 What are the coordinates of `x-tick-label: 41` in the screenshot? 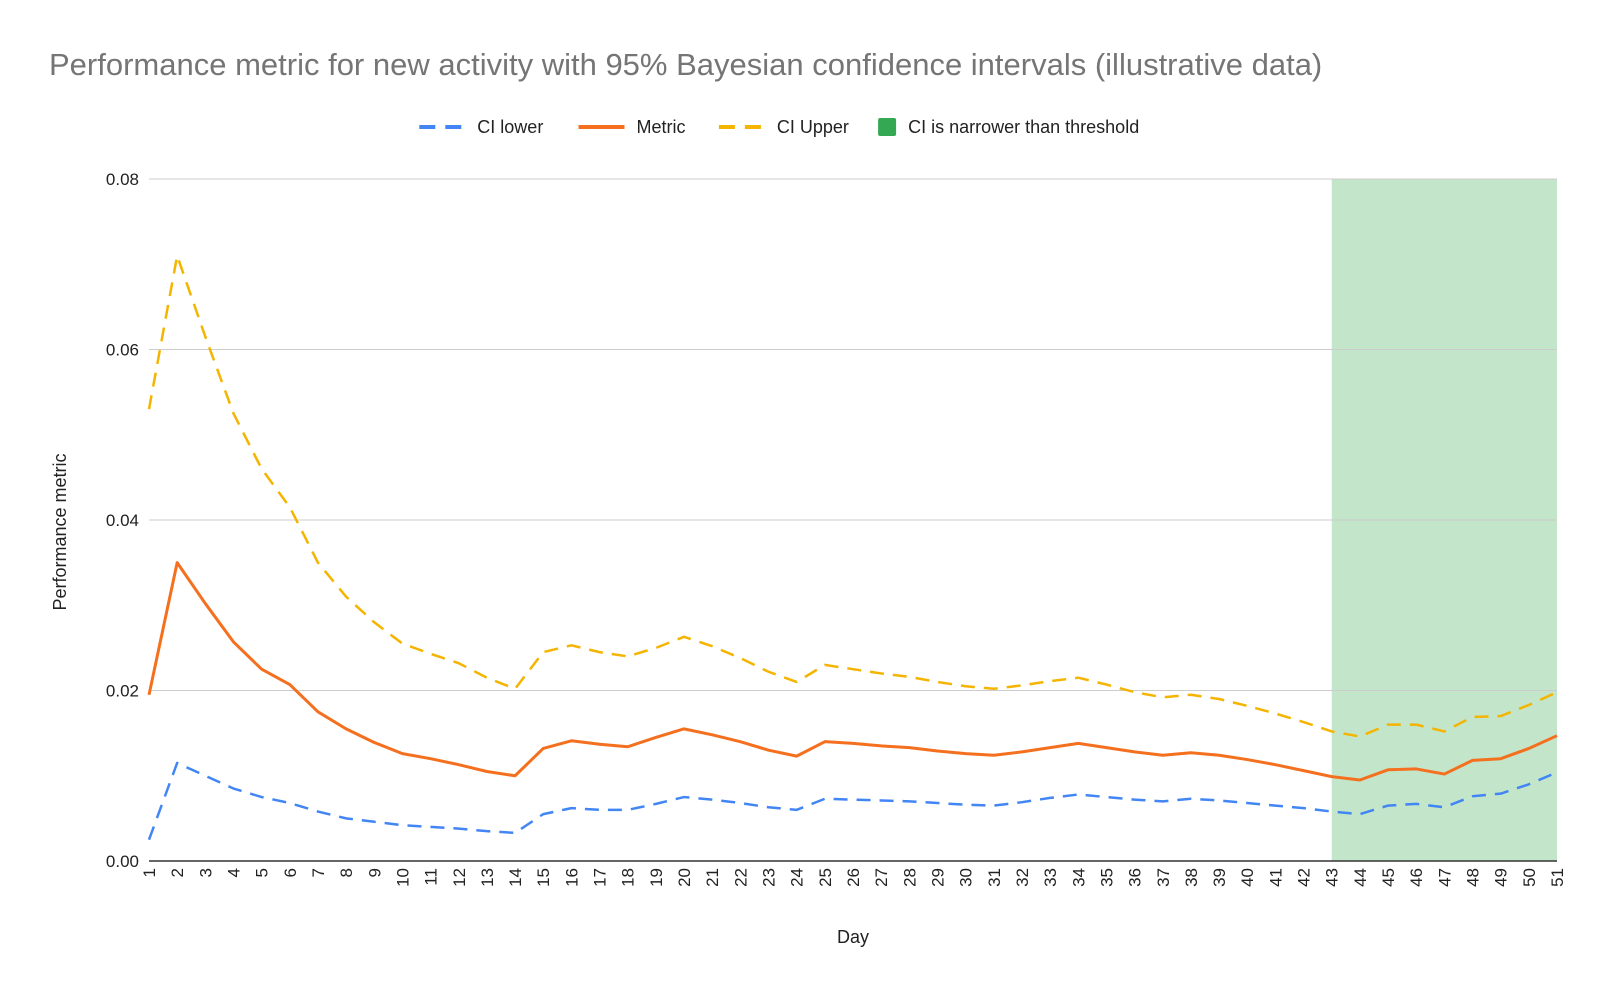 It's located at (1275, 877).